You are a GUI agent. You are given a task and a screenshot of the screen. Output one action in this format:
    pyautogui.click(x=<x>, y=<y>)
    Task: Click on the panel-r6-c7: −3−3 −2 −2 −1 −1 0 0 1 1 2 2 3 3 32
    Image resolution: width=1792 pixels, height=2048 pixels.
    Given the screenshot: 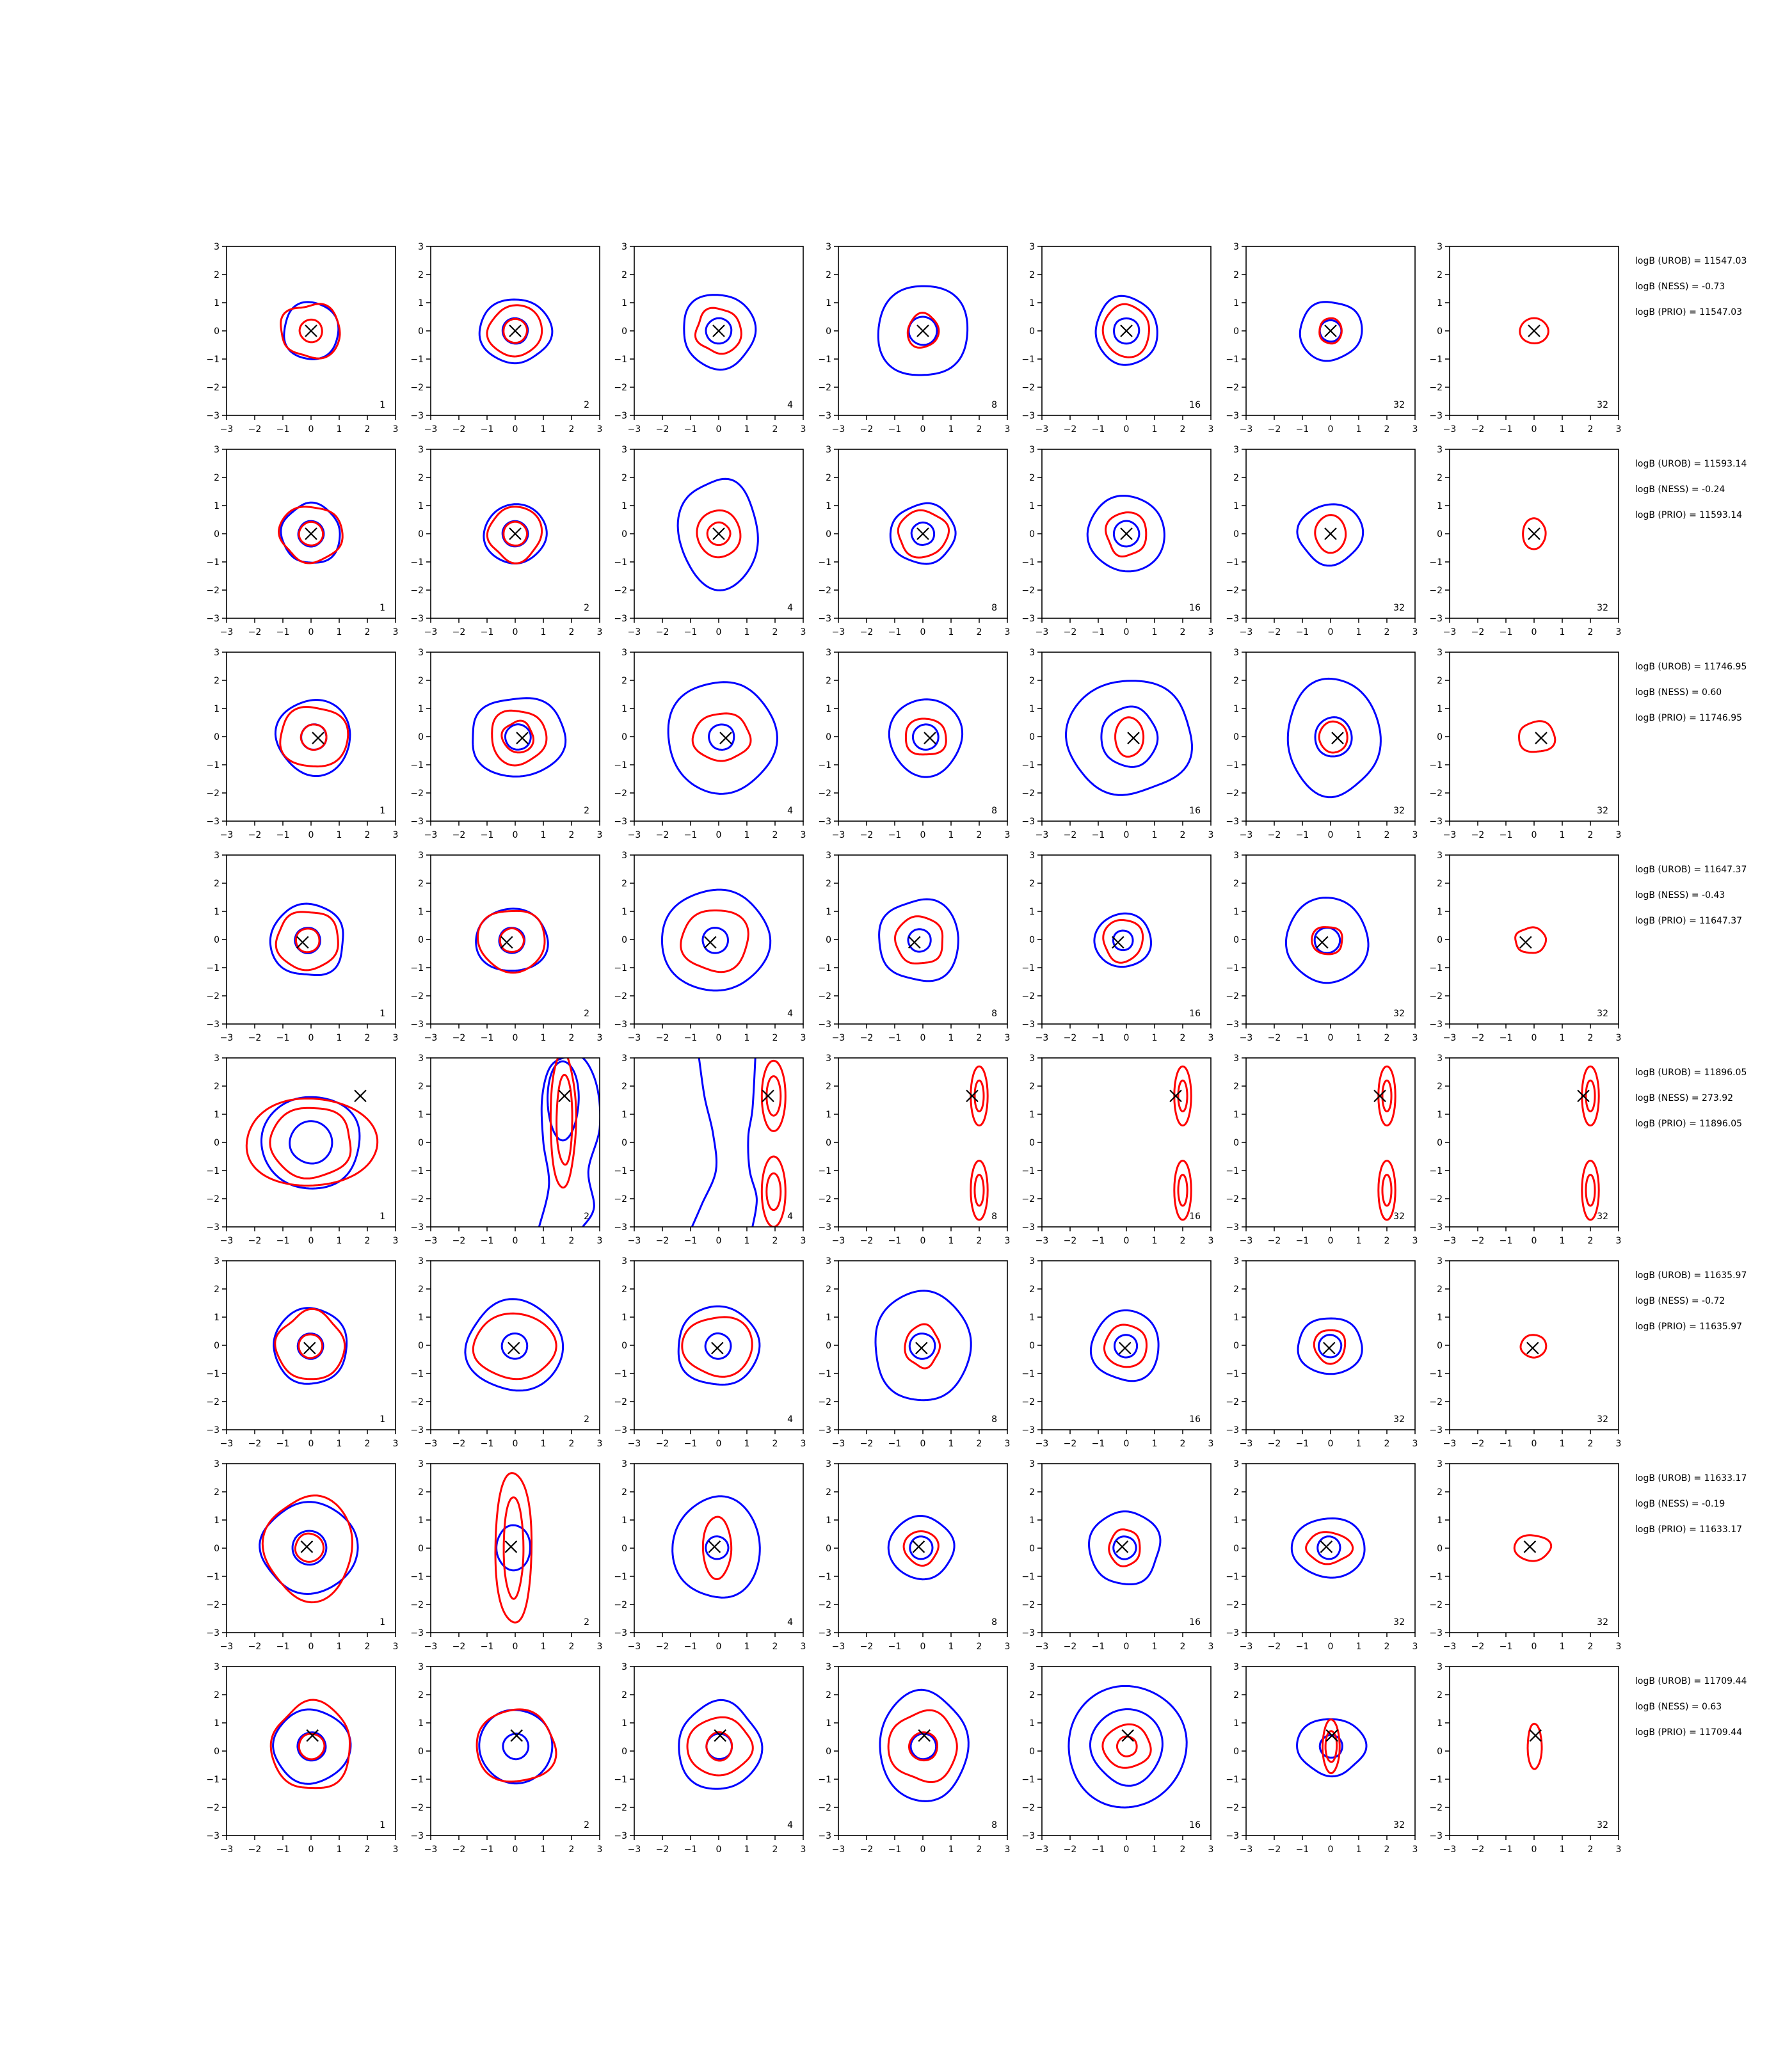 What is the action you would take?
    pyautogui.click(x=1525, y=1352)
    